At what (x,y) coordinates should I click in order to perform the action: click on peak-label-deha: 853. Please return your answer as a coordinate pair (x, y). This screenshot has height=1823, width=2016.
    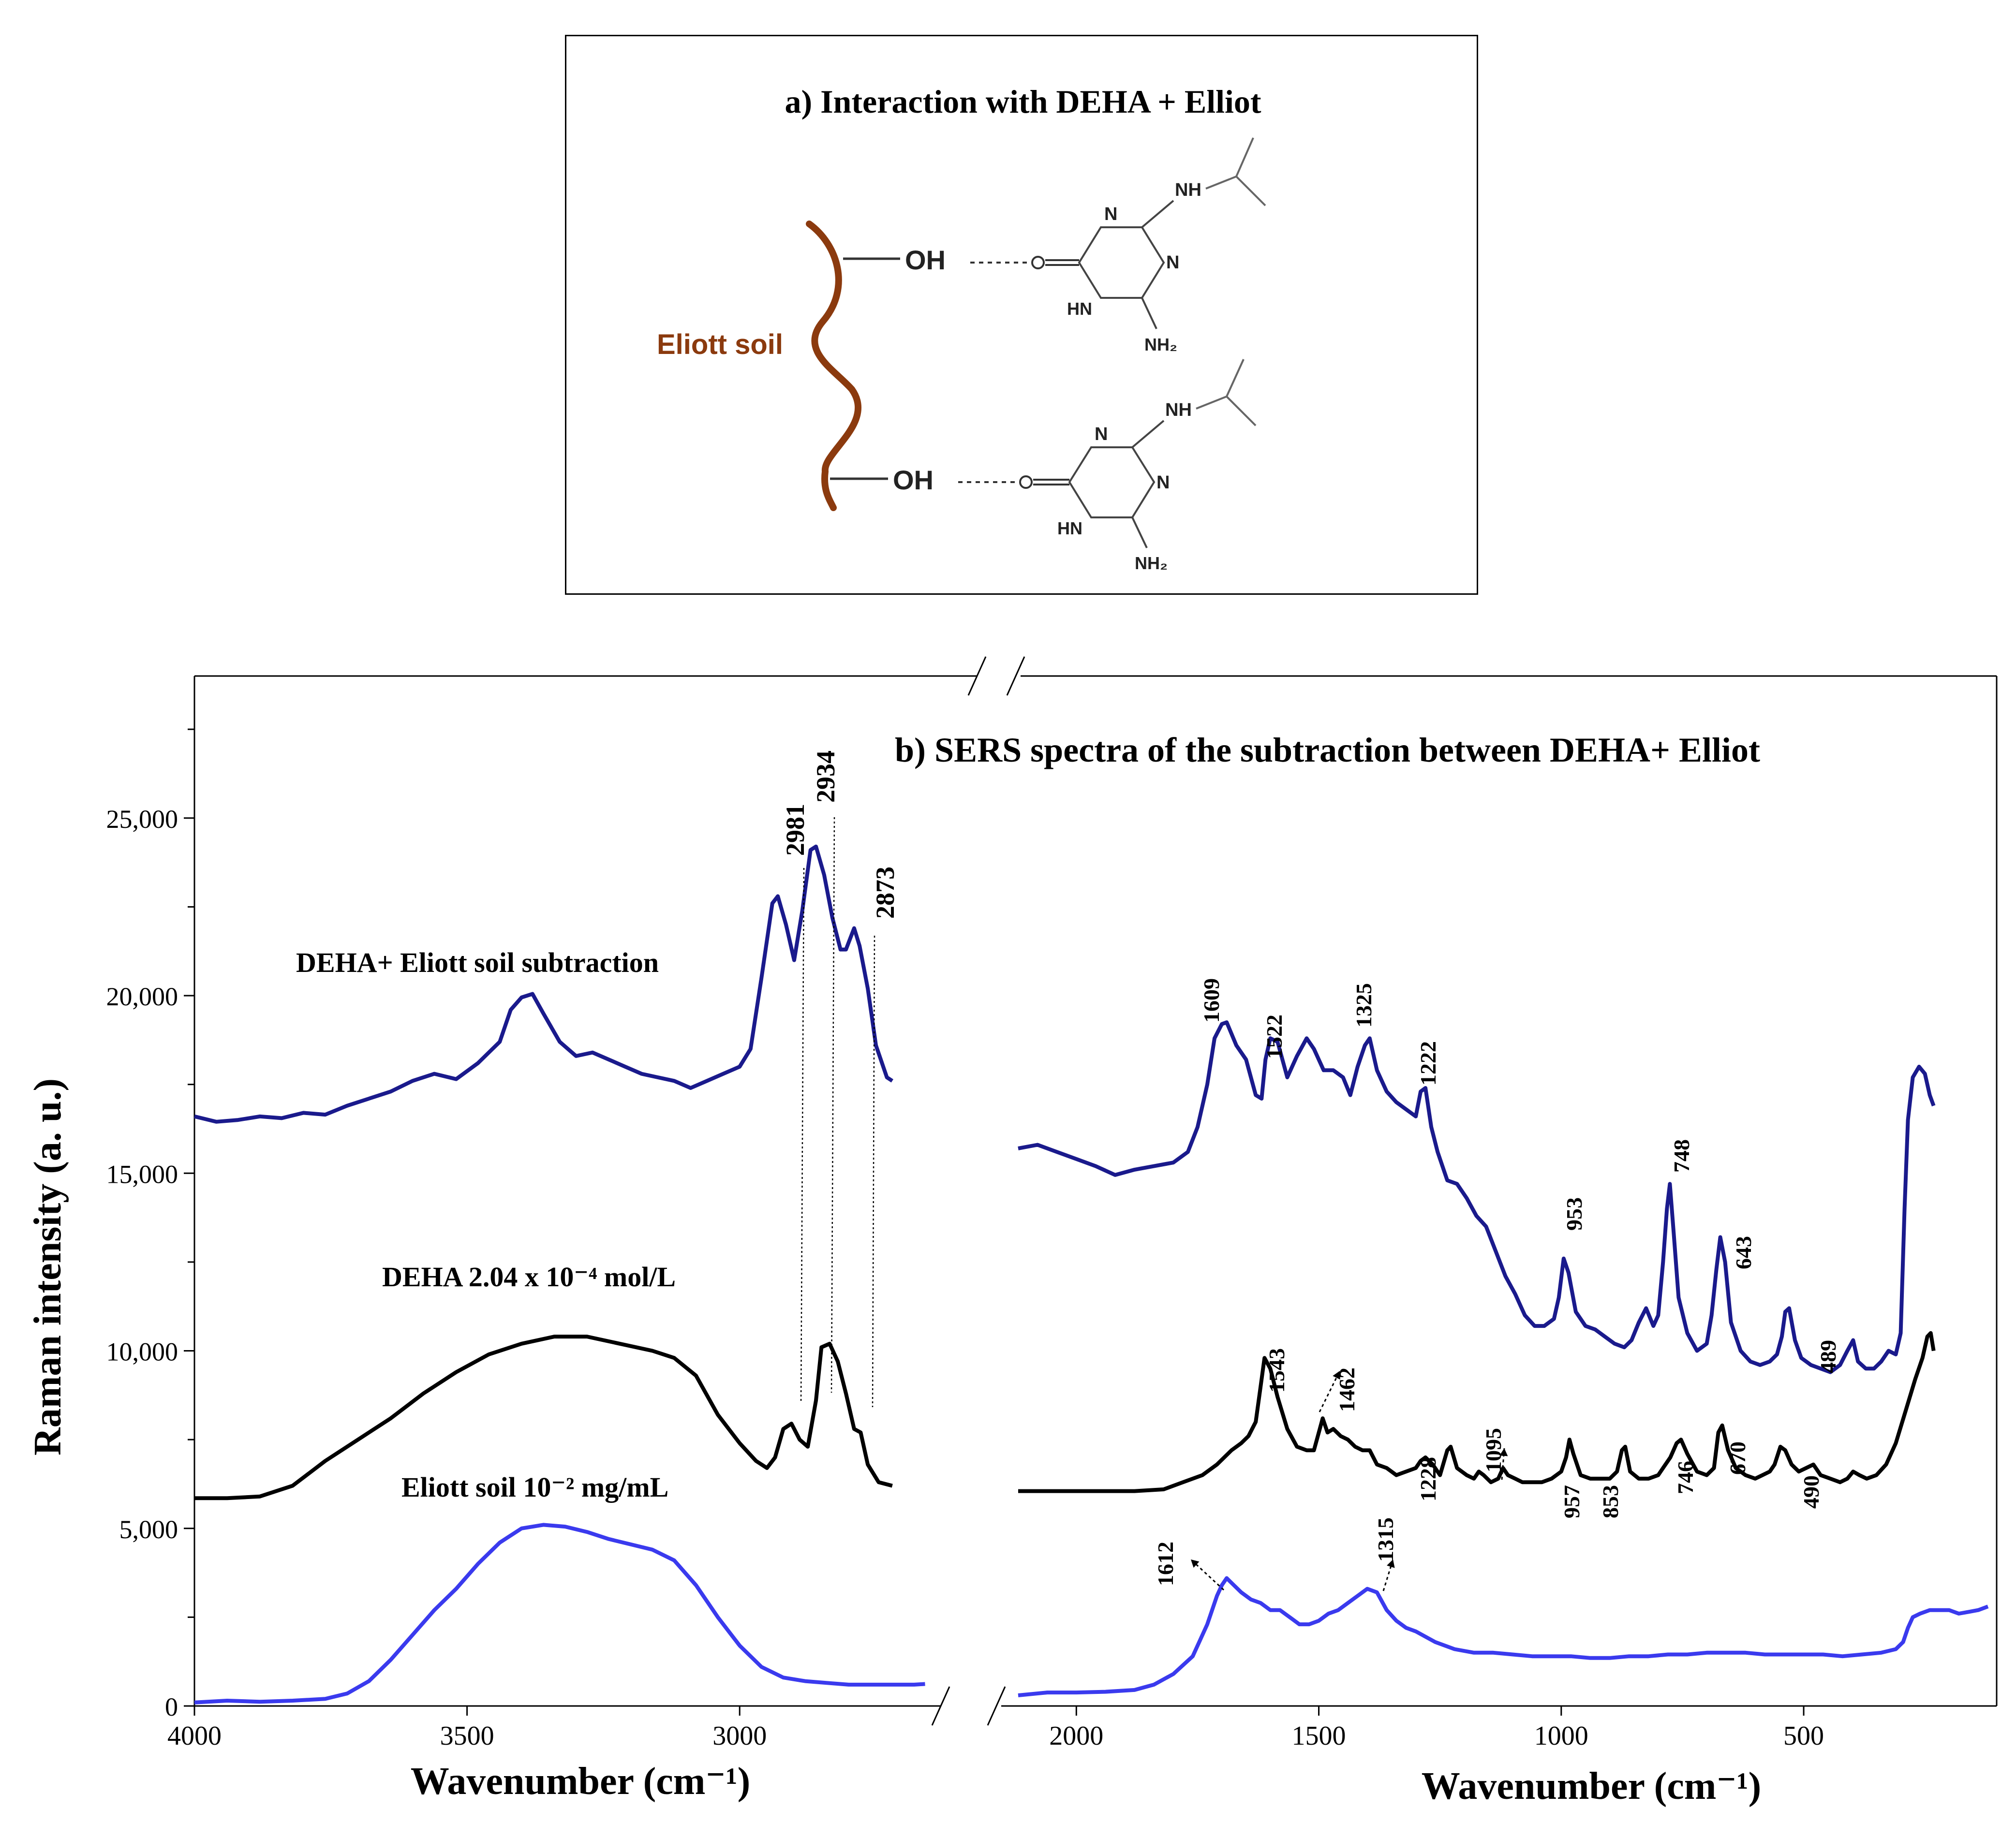
    Looking at the image, I should click on (1610, 1502).